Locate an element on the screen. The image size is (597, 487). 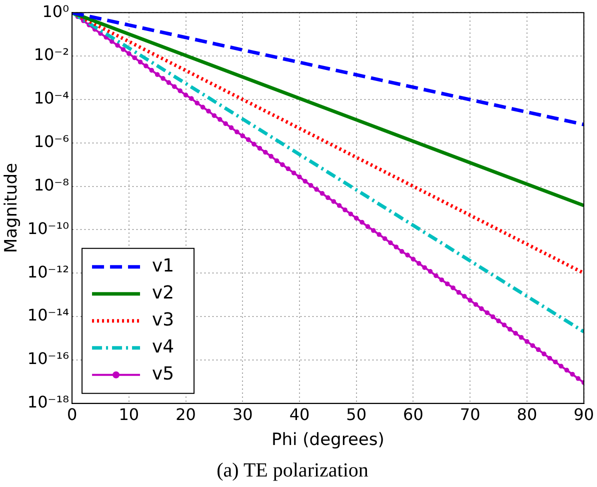
y-tick-label: 10⁻⁴ is located at coordinates (52, 98).